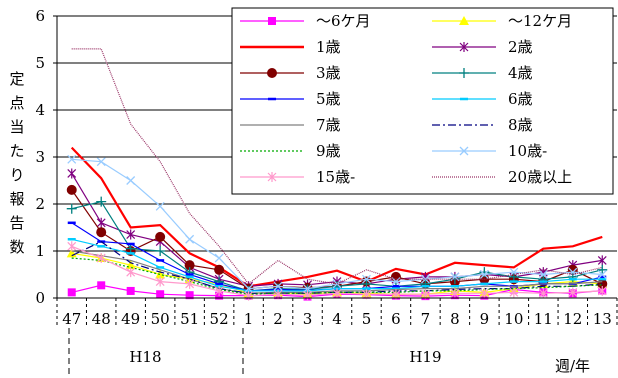  Describe the element at coordinates (290, 151) in the screenshot. I see `legend-item: 9歳` at that location.